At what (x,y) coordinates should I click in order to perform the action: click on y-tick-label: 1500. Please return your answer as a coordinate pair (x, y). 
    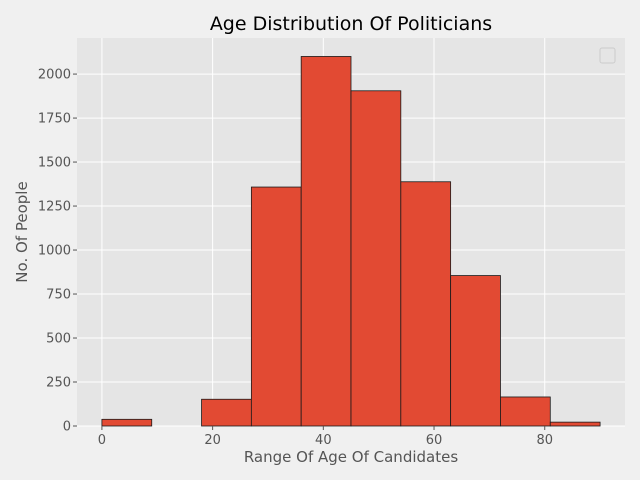
    Looking at the image, I should click on (54, 163).